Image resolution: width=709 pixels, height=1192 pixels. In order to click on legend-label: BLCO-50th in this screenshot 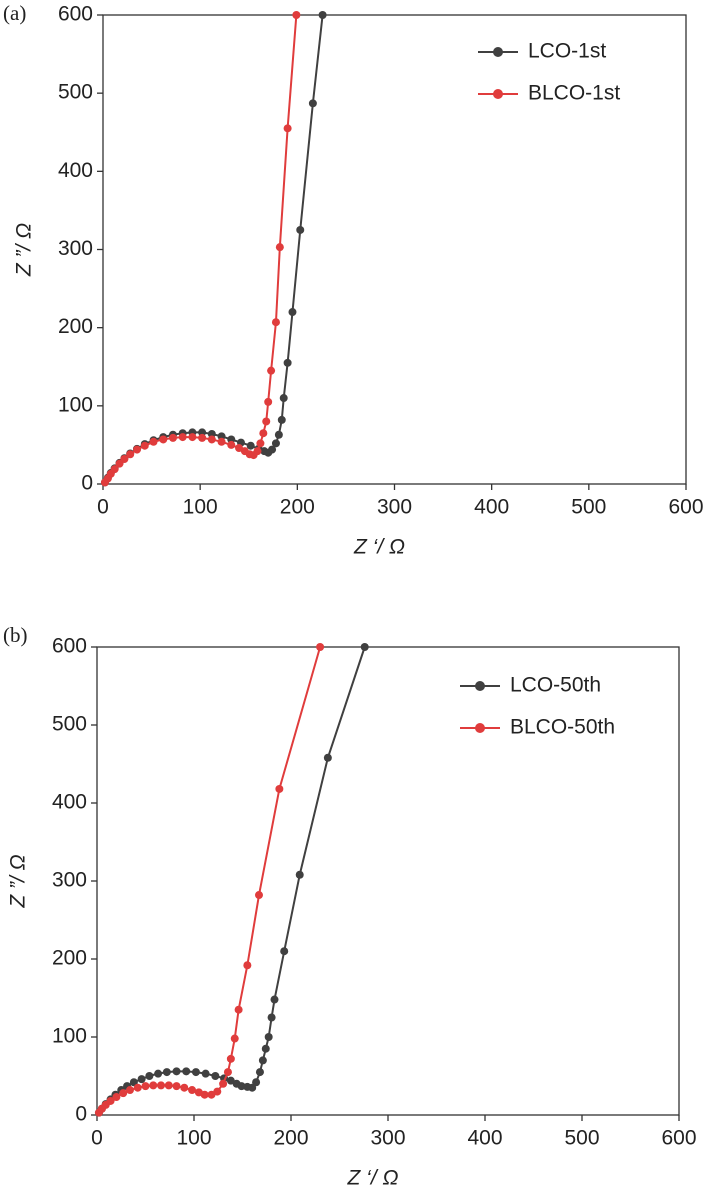, I will do `click(562, 727)`.